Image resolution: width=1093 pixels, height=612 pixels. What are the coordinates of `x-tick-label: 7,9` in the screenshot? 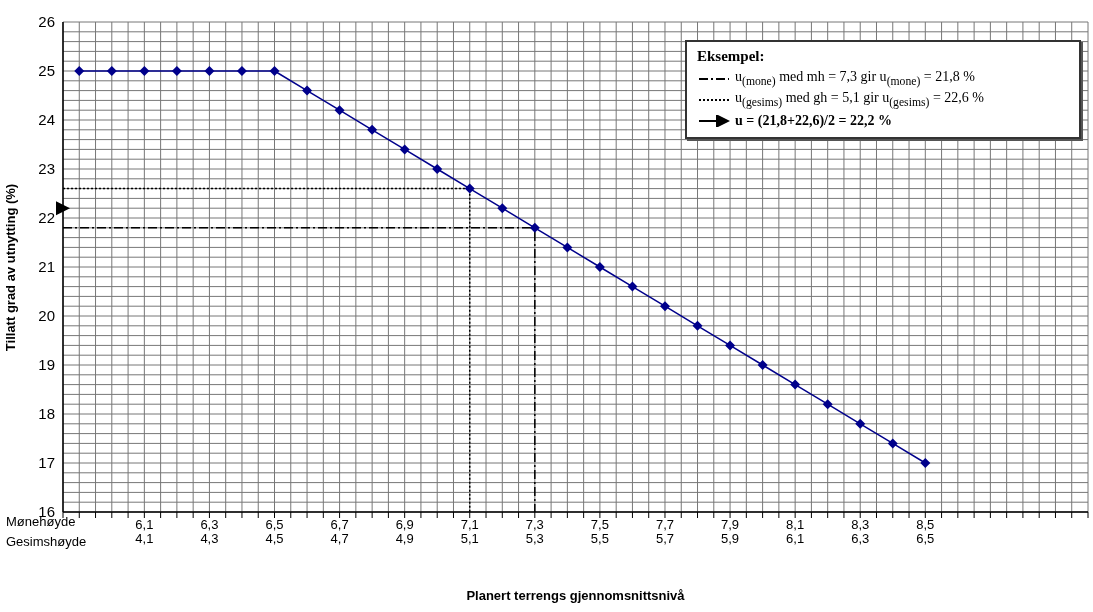 It's located at (730, 525).